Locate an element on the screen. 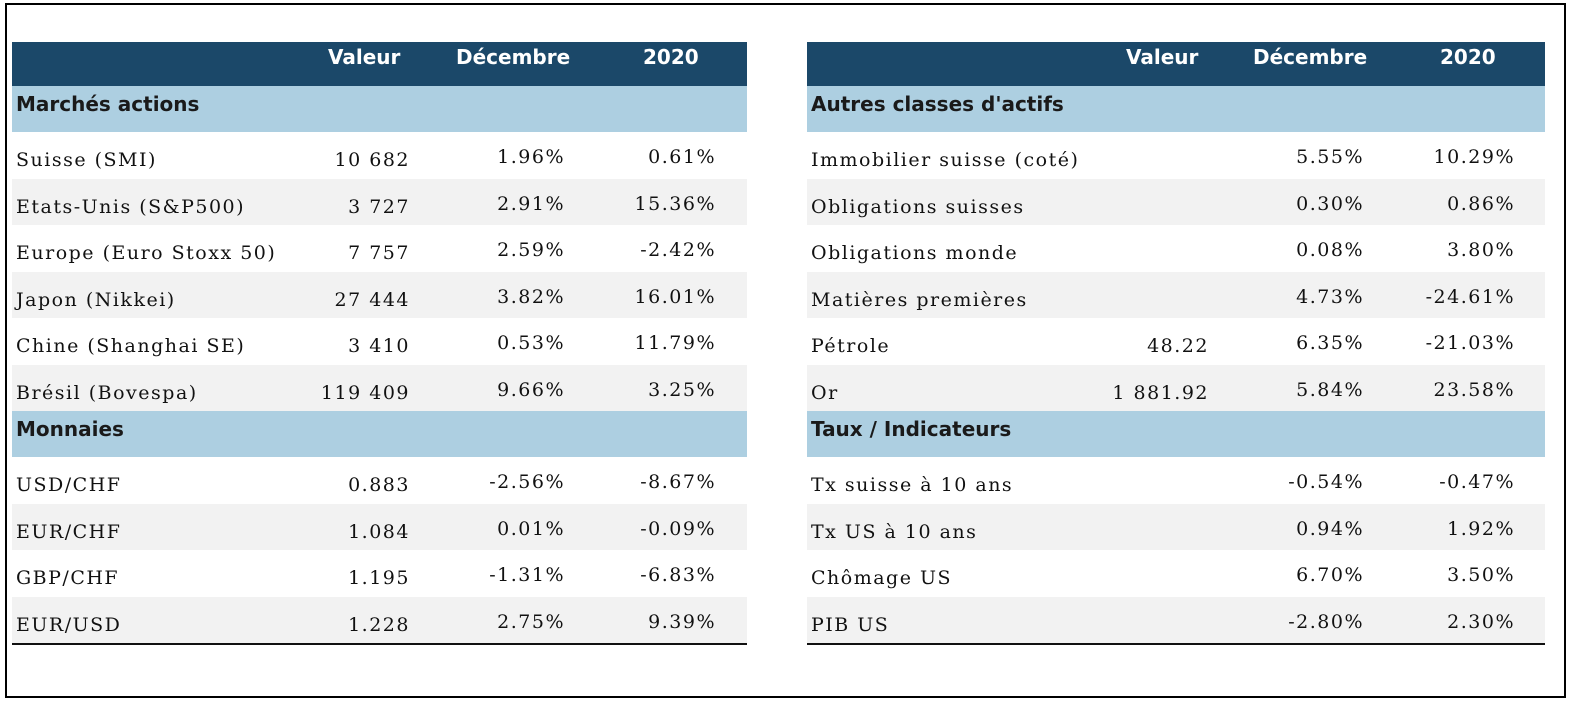 The image size is (1578, 707). cell-decembre: 0.53% is located at coordinates (531, 343).